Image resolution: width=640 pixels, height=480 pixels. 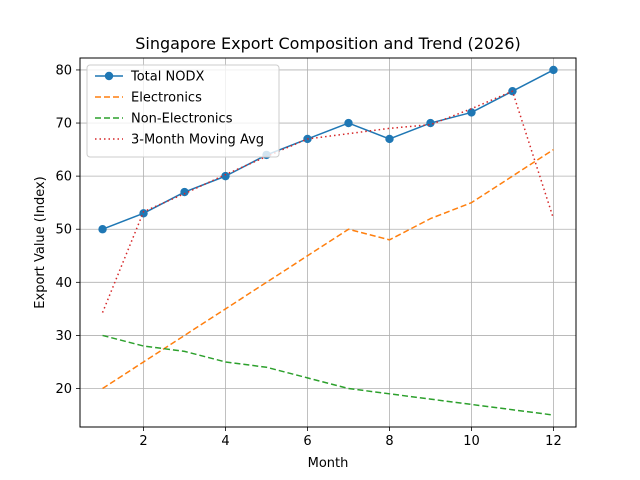 I want to click on legend-item: Electronics, so click(x=148, y=98).